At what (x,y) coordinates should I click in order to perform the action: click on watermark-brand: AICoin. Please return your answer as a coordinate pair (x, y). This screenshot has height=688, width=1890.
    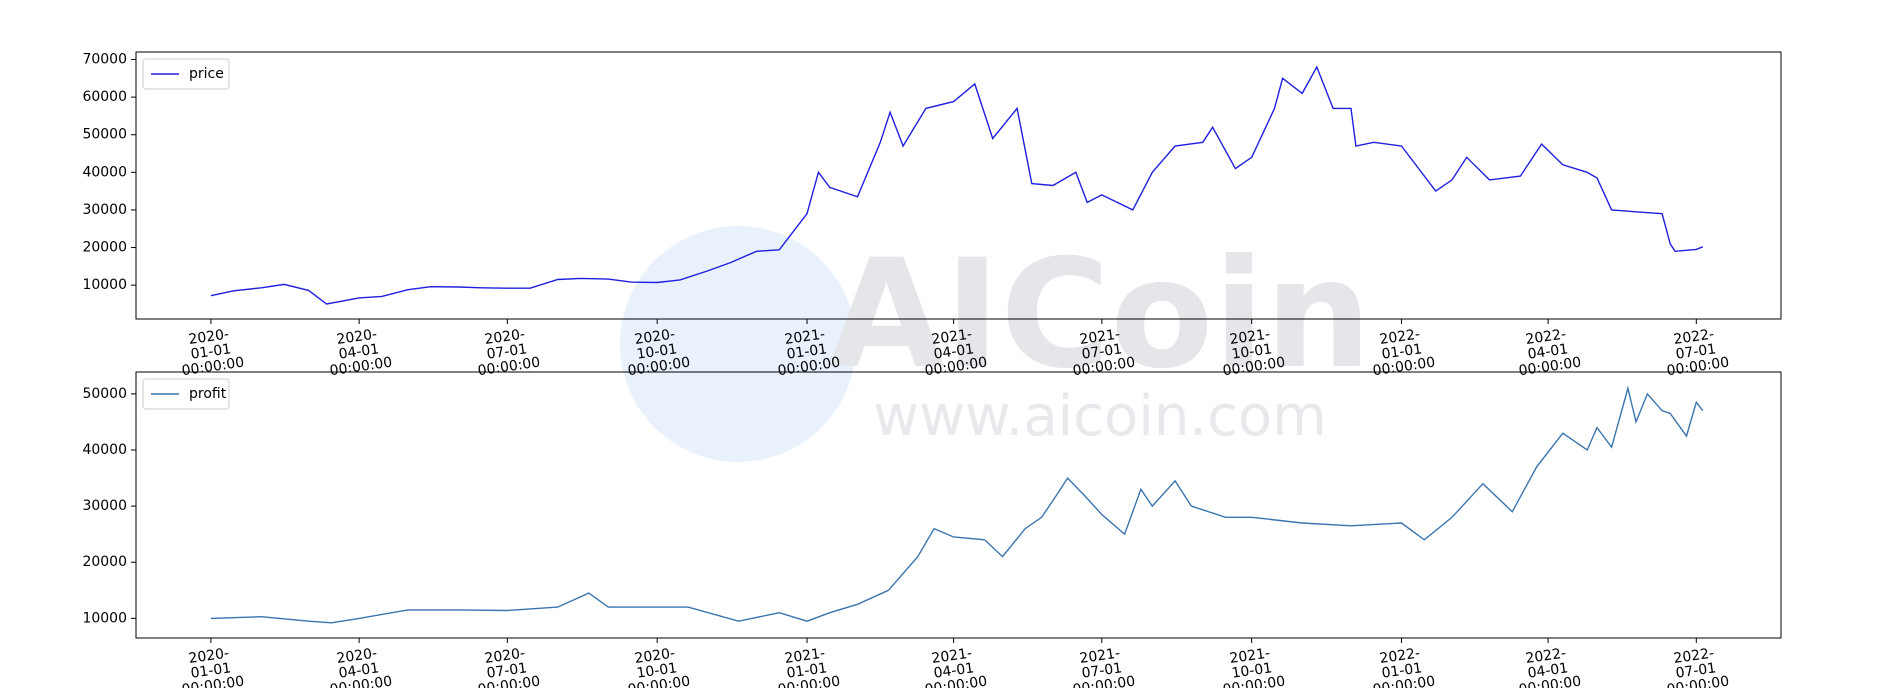
    Looking at the image, I should click on (1099, 315).